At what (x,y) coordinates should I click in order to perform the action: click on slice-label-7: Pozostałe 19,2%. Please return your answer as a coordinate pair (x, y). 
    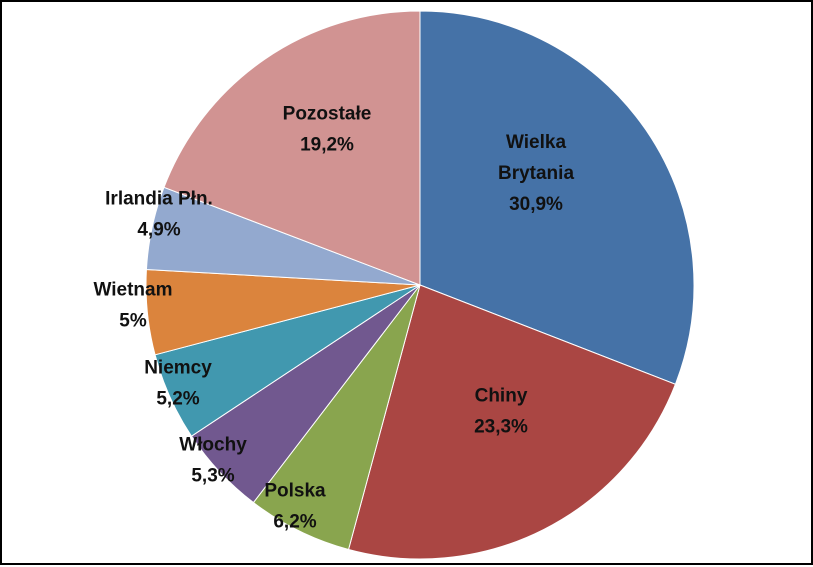
    Looking at the image, I should click on (327, 130).